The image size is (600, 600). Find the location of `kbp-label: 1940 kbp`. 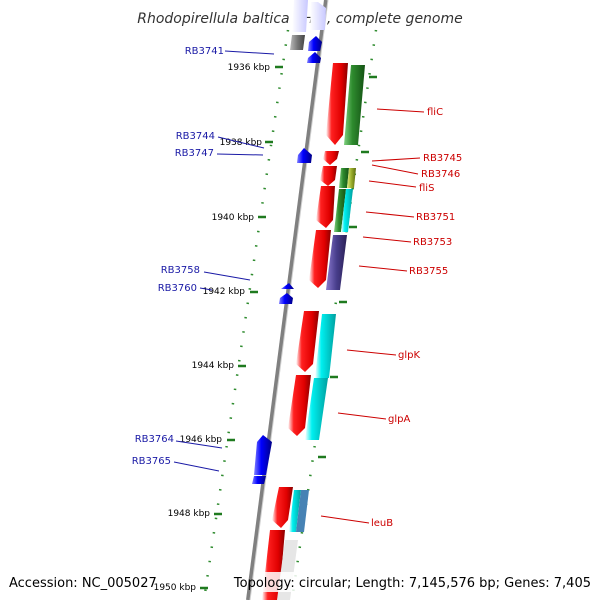

kbp-label: 1940 kbp is located at coordinates (233, 218).